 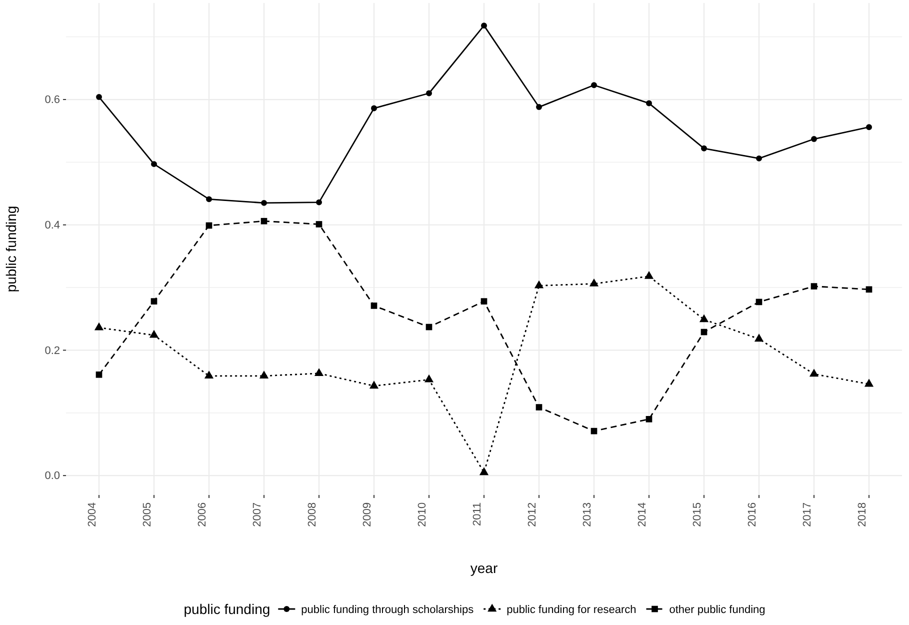 I want to click on x-tick-label: 2010, so click(x=422, y=514).